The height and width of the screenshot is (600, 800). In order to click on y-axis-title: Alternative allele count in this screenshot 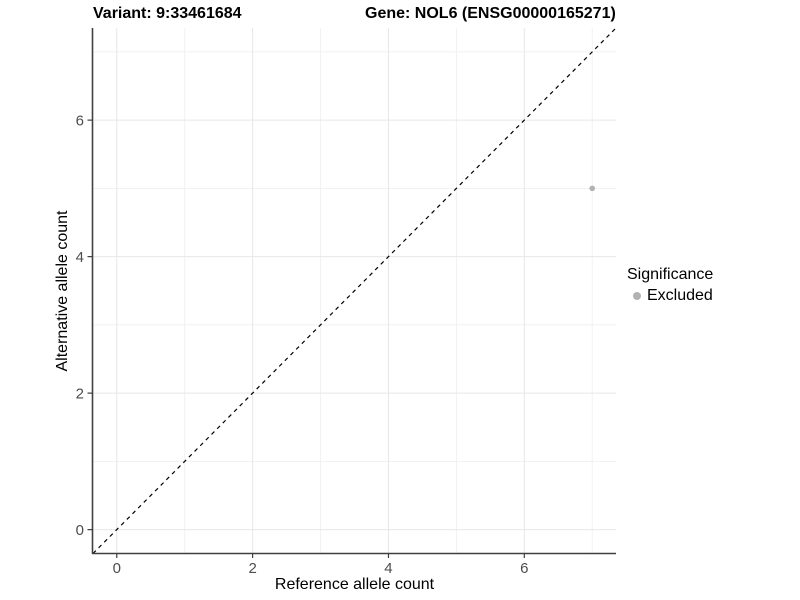, I will do `click(62, 291)`.